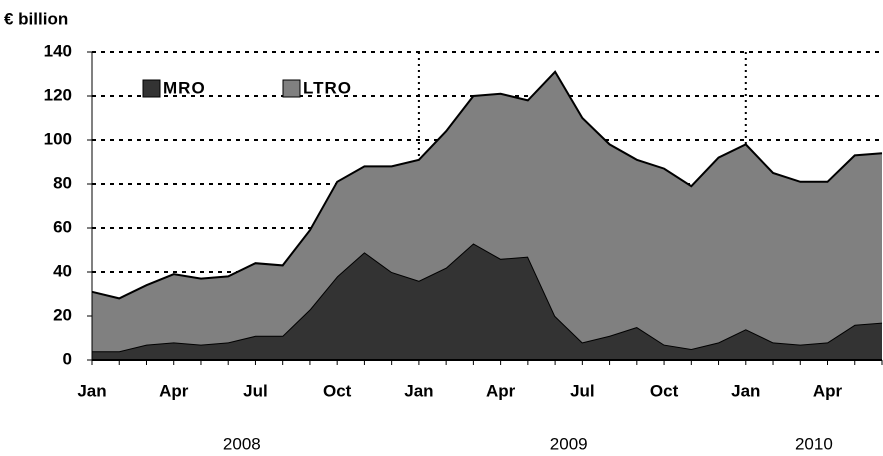 This screenshot has height=456, width=883. Describe the element at coordinates (58, 138) in the screenshot. I see `y-tick-label: 100` at that location.